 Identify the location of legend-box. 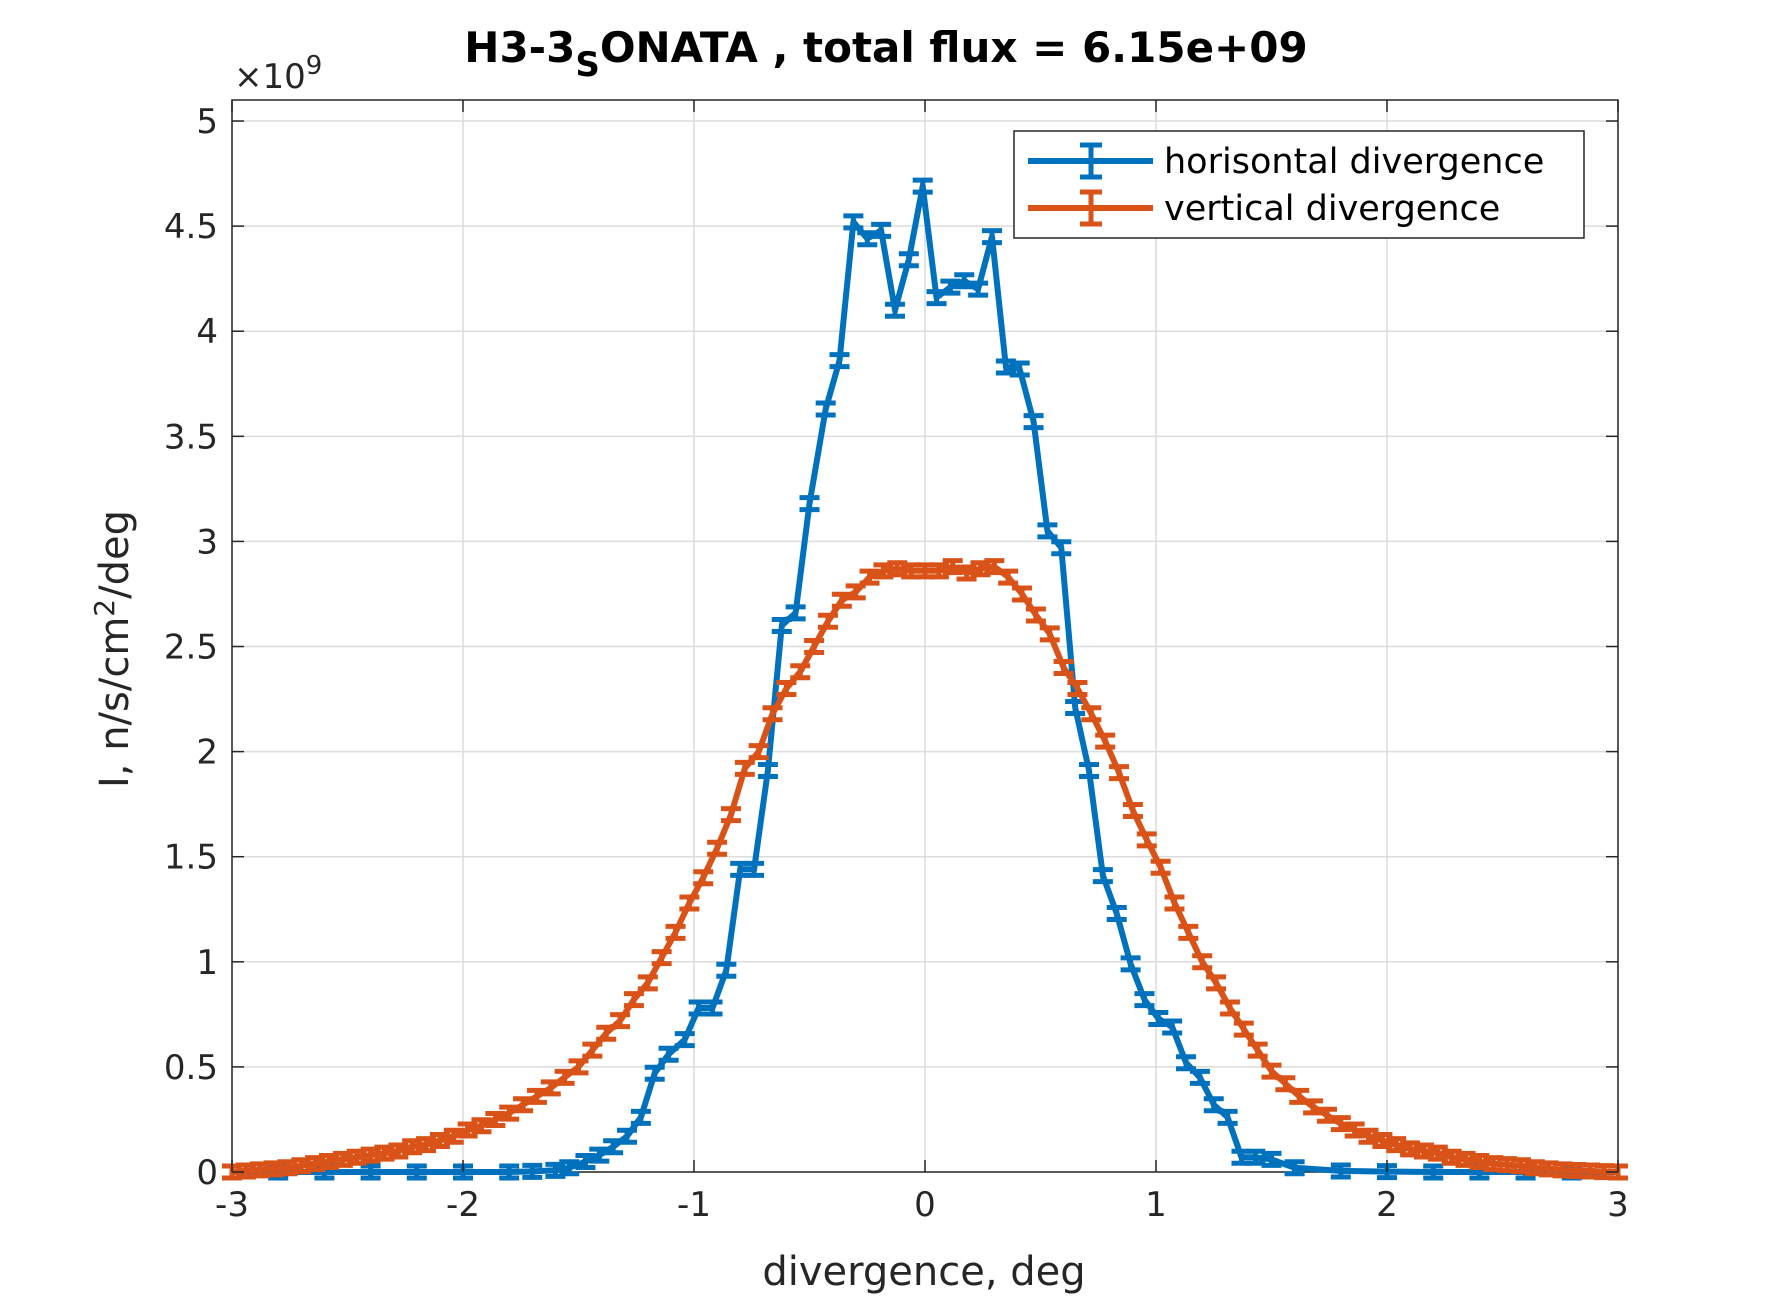
(1299, 184).